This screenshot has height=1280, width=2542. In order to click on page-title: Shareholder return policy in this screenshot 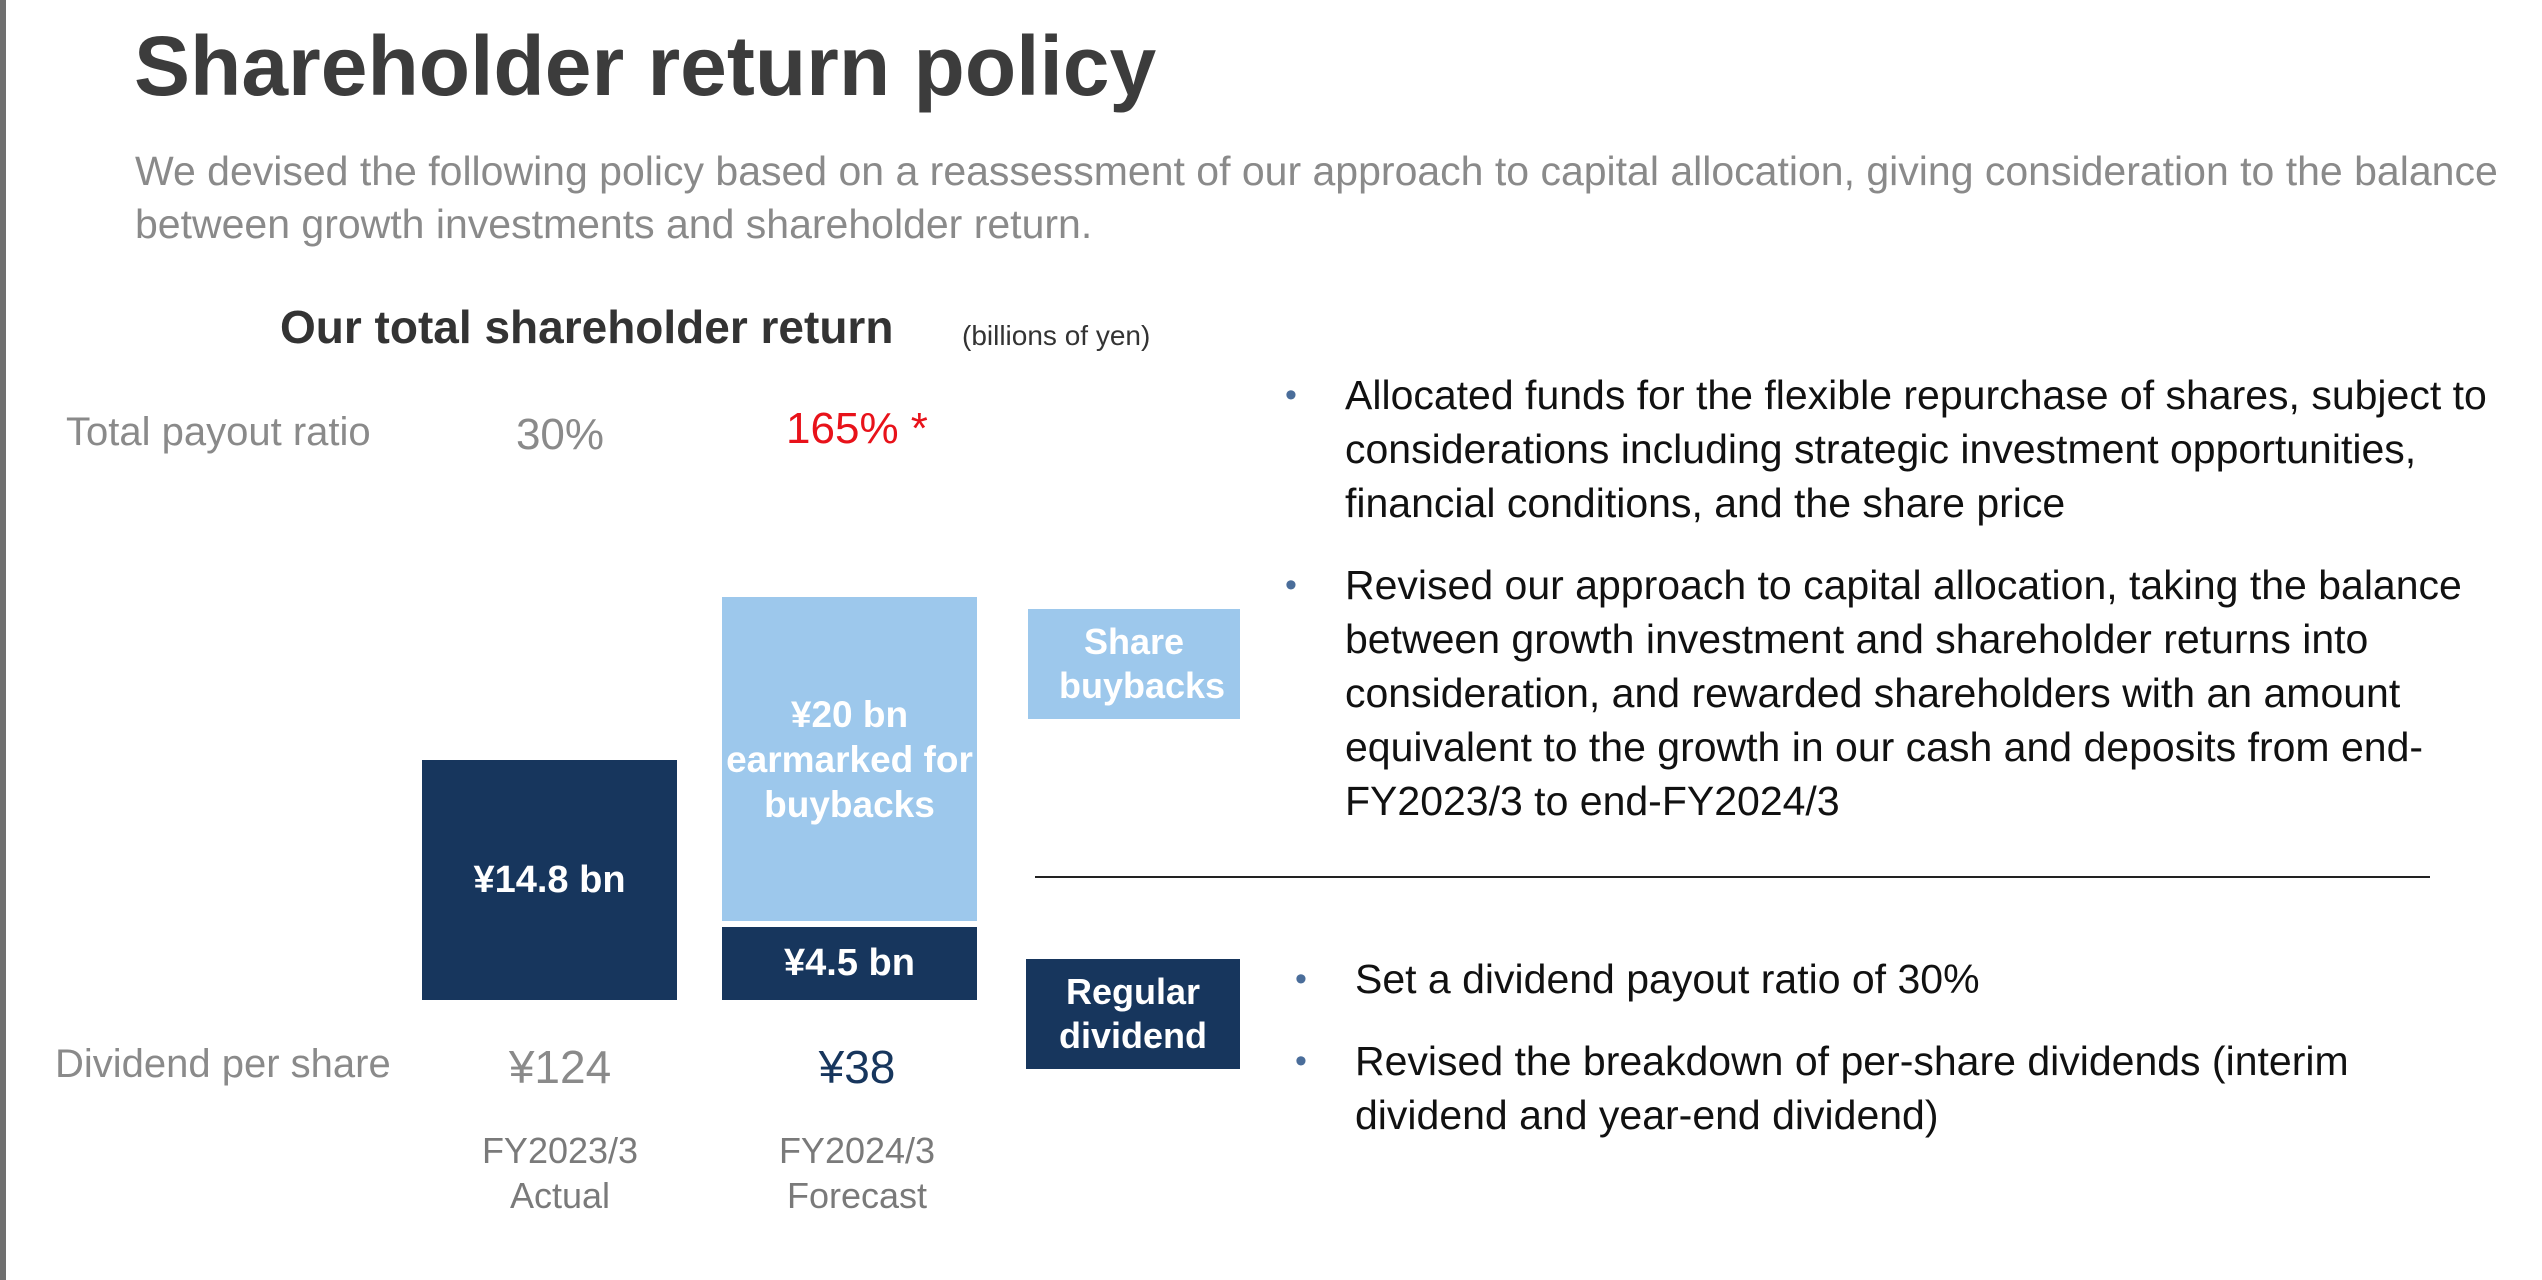, I will do `click(645, 66)`.